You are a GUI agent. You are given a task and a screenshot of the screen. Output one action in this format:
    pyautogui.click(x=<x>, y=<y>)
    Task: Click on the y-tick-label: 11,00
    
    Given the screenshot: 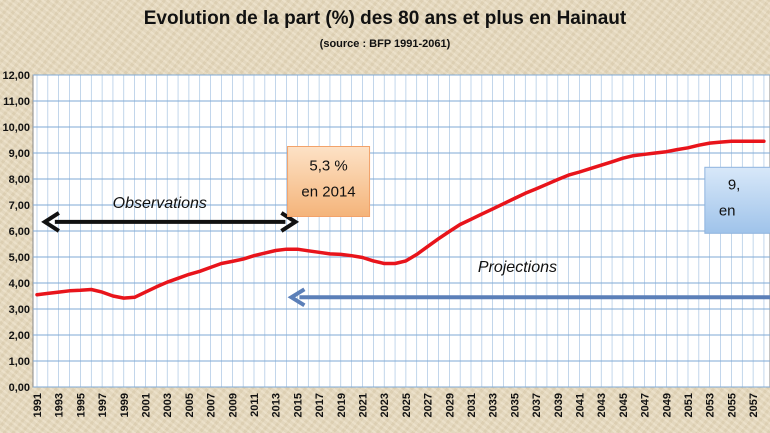 What is the action you would take?
    pyautogui.click(x=16, y=102)
    